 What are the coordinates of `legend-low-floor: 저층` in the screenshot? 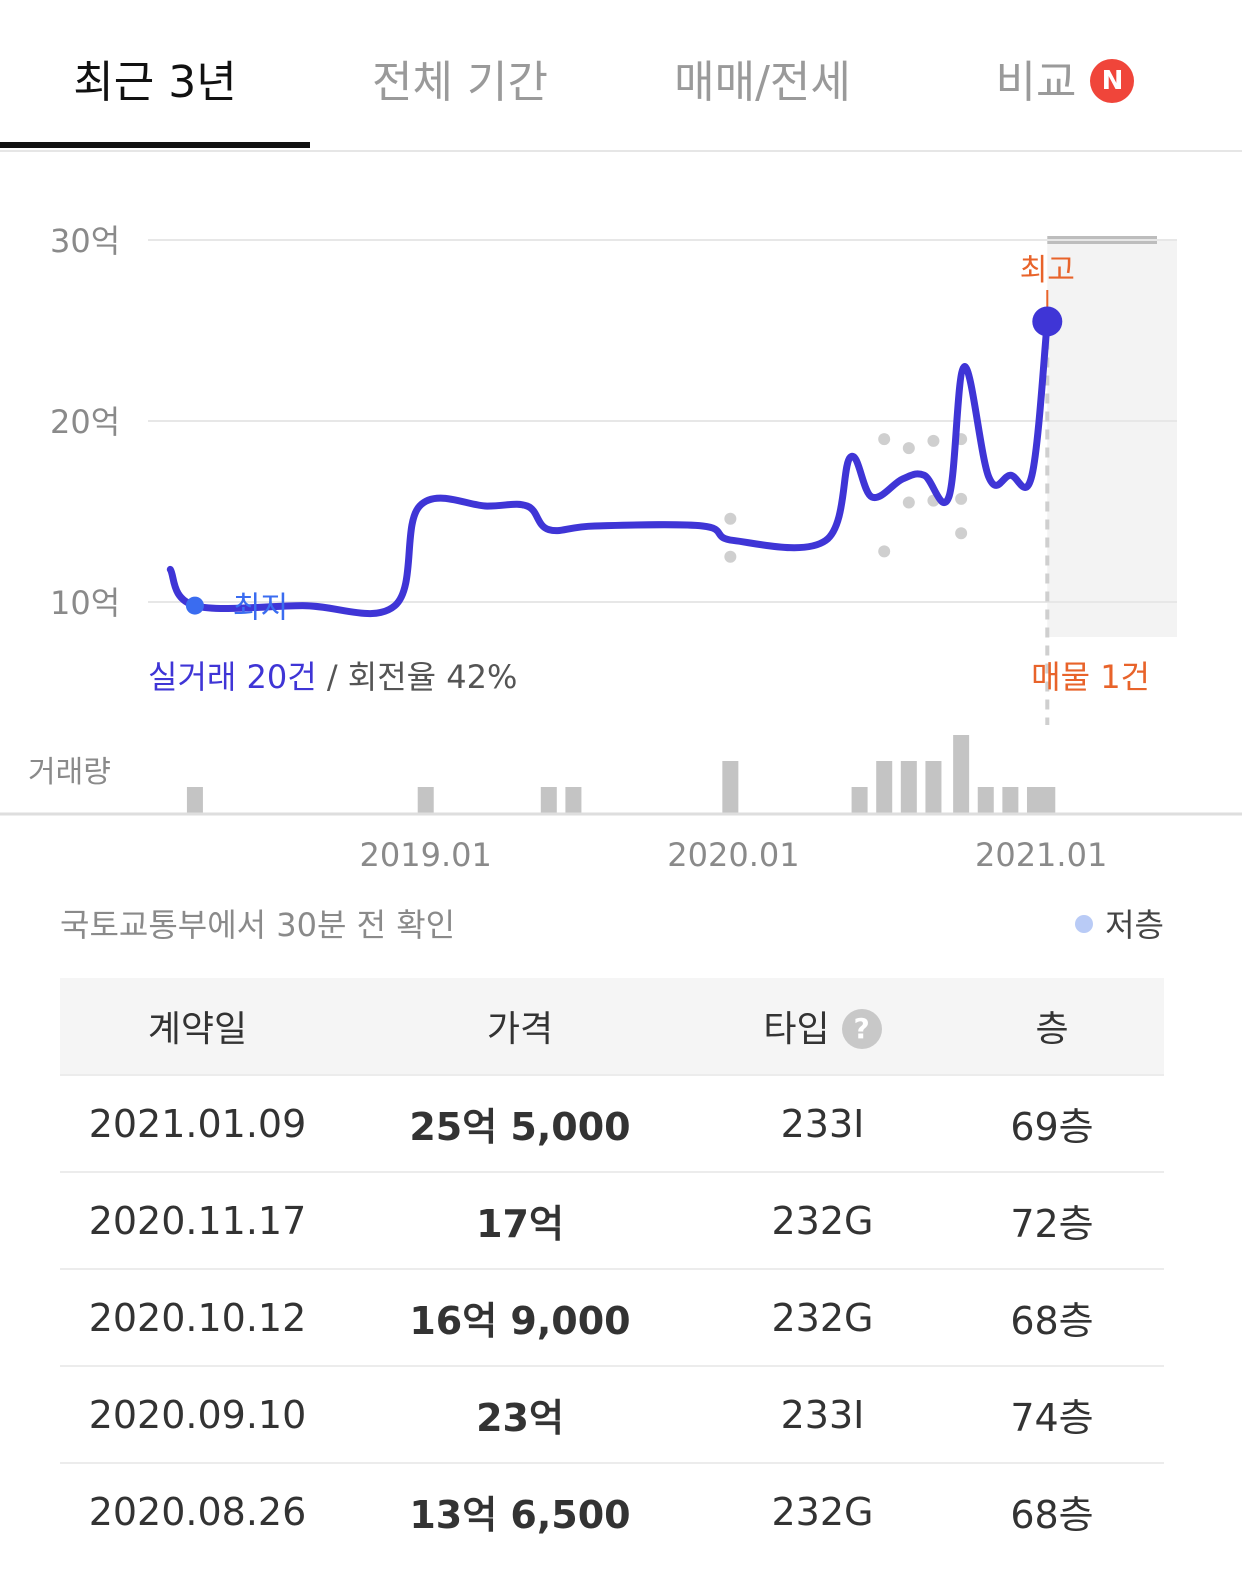 It's located at (1119, 923).